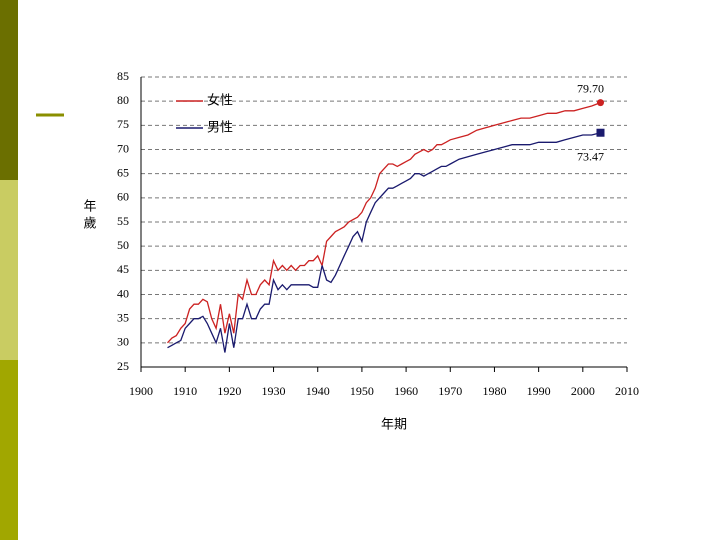  I want to click on y-tick-label: 40, so click(123, 293).